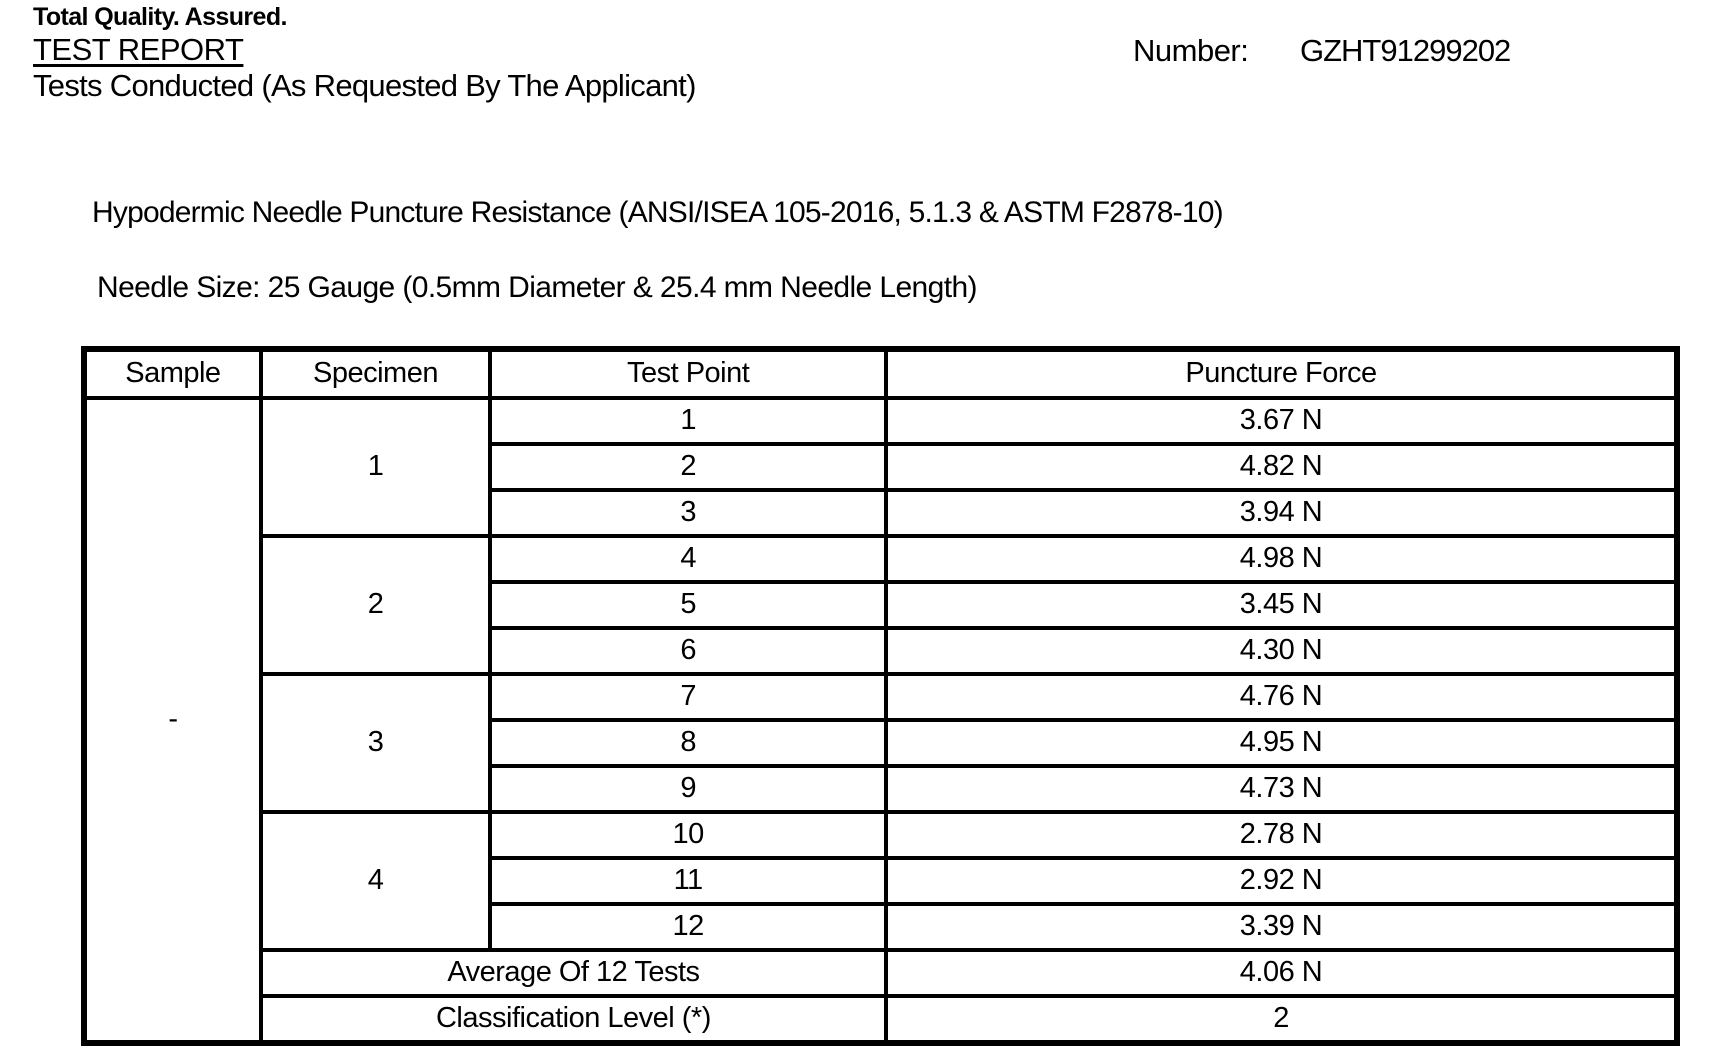 This screenshot has height=1046, width=1713. I want to click on test-point-cell: 4, so click(688, 559).